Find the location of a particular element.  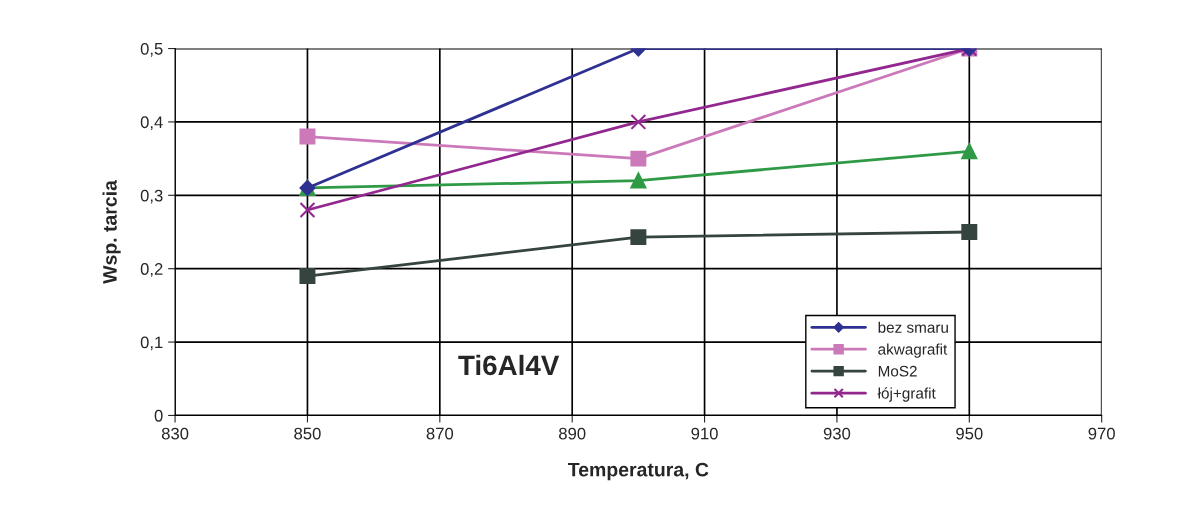

legend-label: akwagrafit is located at coordinates (913, 350).